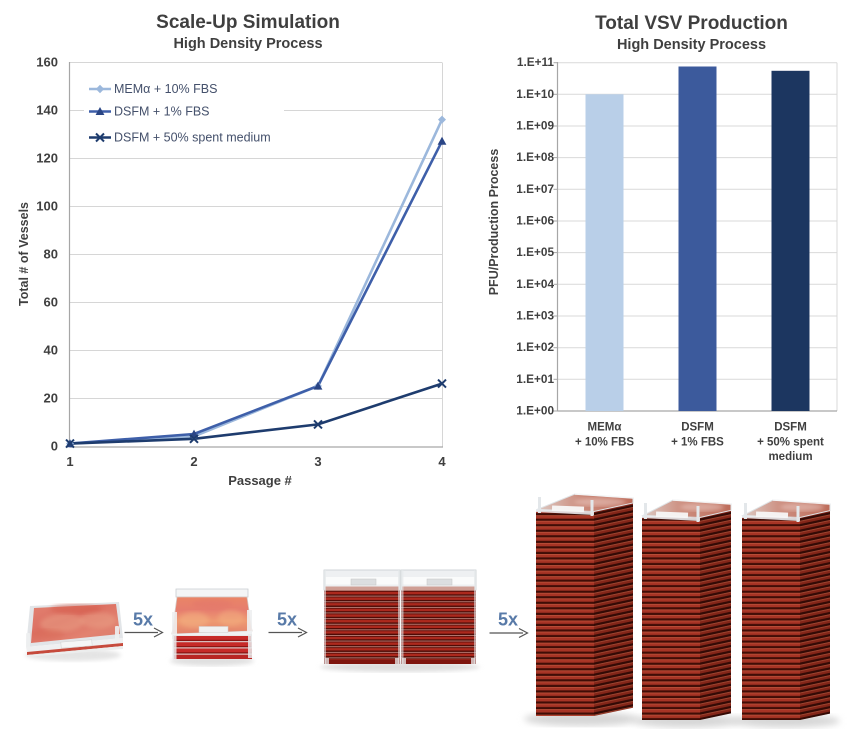  What do you see at coordinates (47, 206) in the screenshot?
I see `svg-text: 100` at bounding box center [47, 206].